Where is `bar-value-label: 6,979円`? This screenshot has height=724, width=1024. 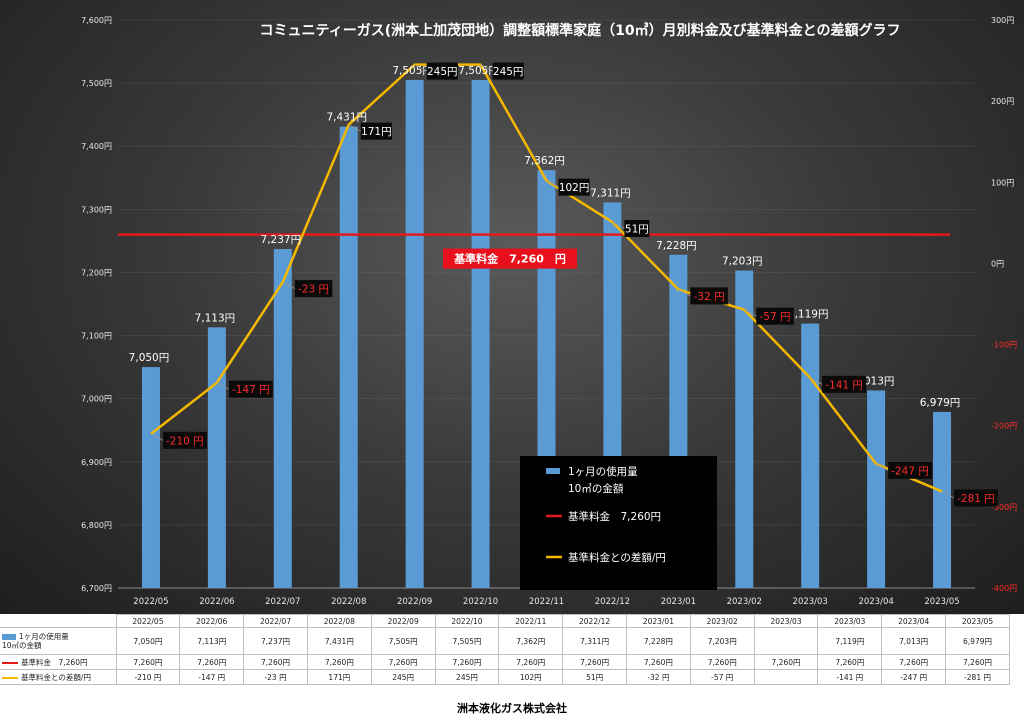
bar-value-label: 6,979円 is located at coordinates (940, 403).